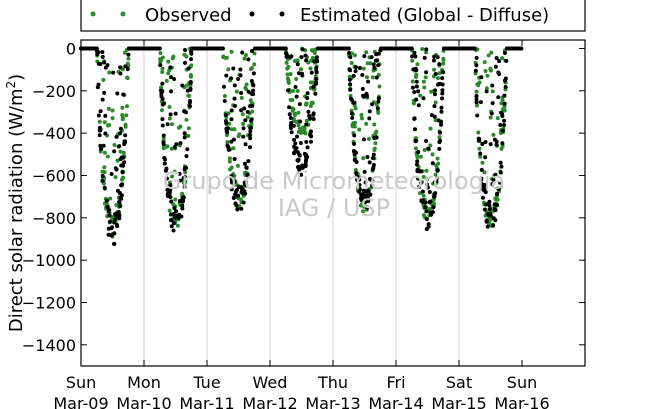 The height and width of the screenshot is (409, 650). Describe the element at coordinates (521, 401) in the screenshot. I see `x-tick-label-date: Mar-16` at that location.